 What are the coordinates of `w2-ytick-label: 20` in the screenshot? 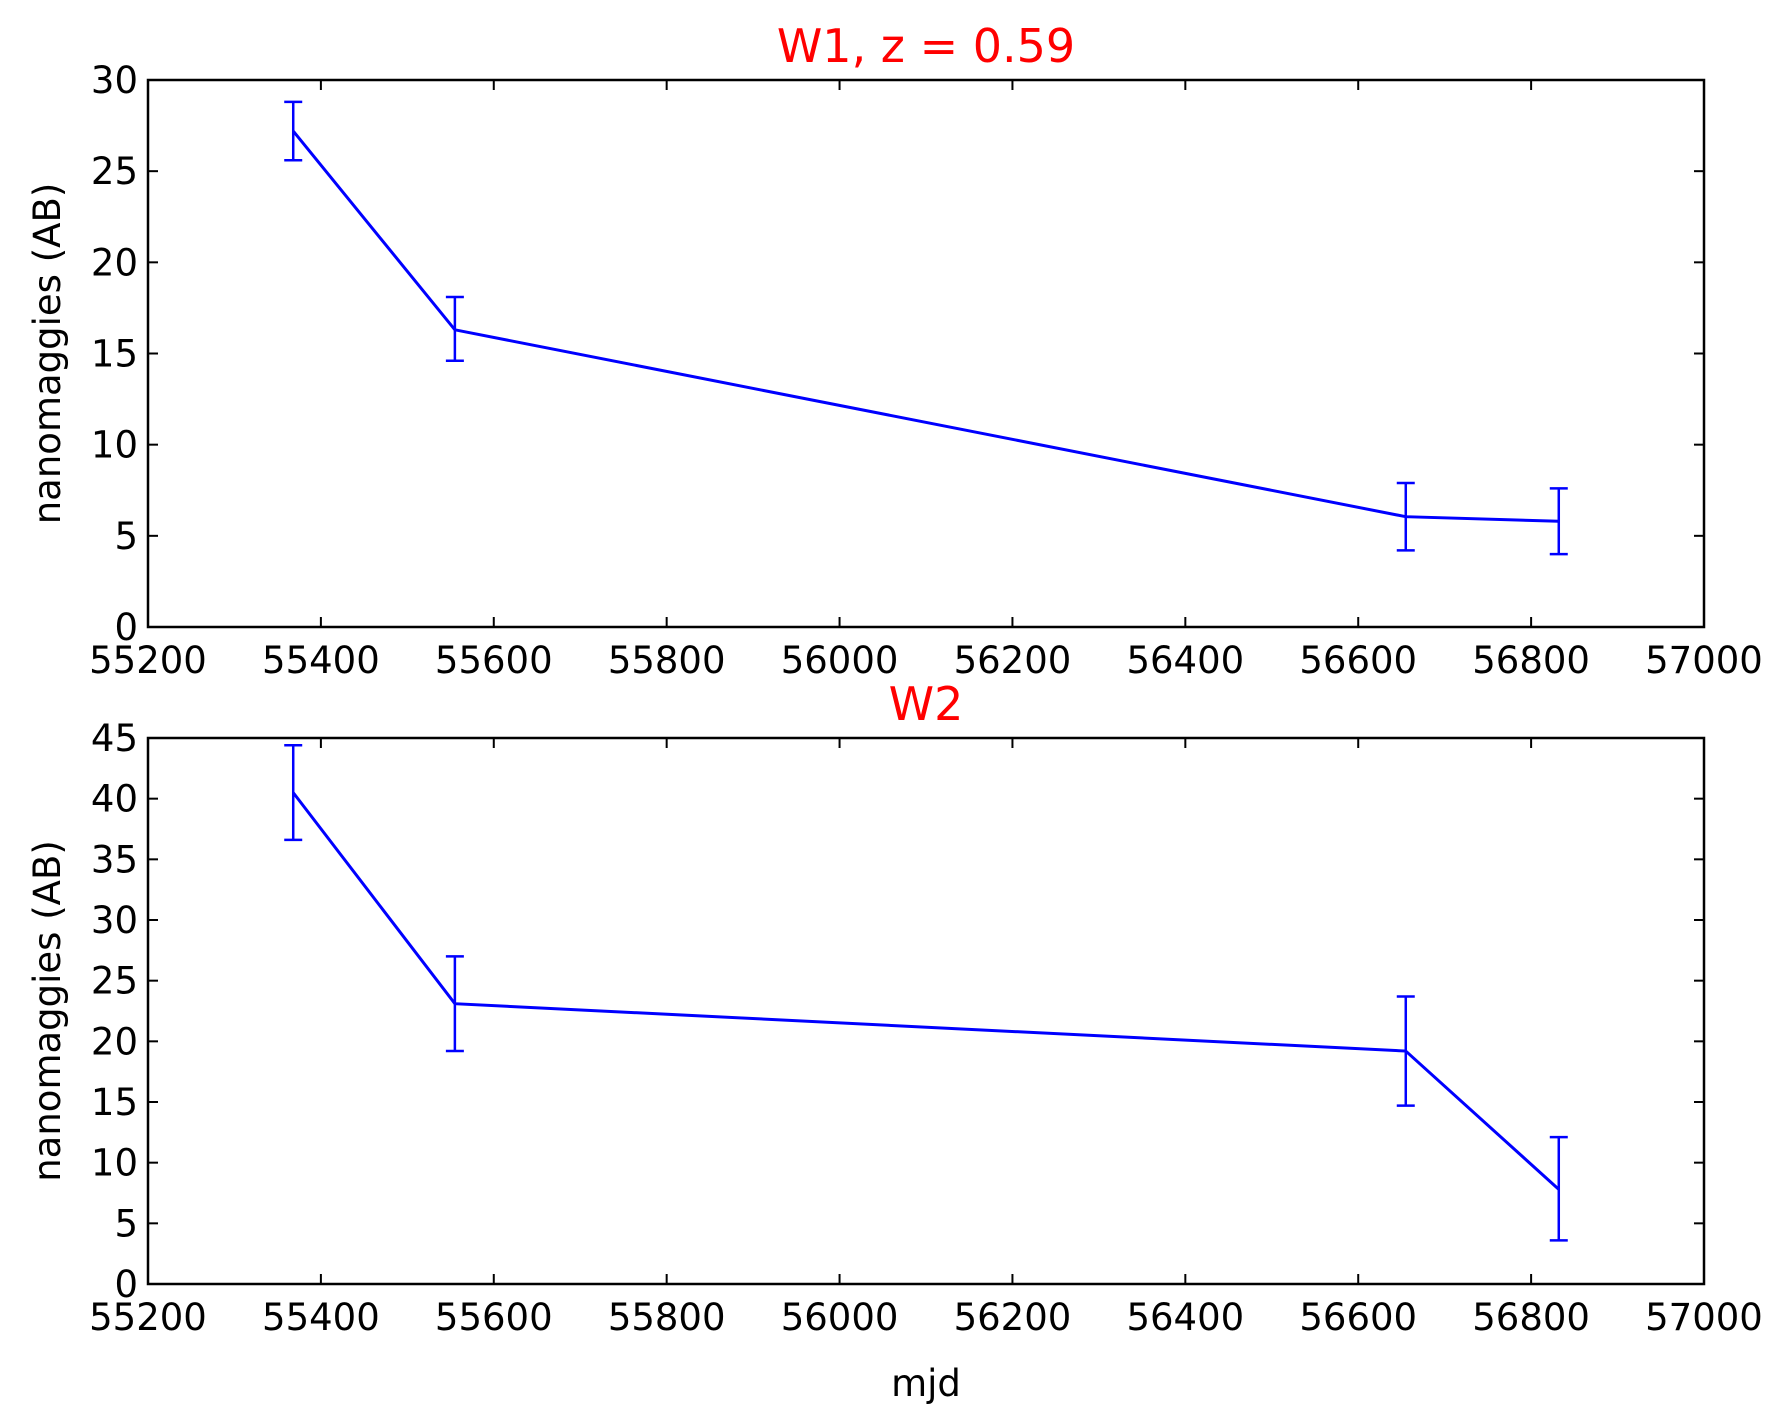 It's located at (114, 1041).